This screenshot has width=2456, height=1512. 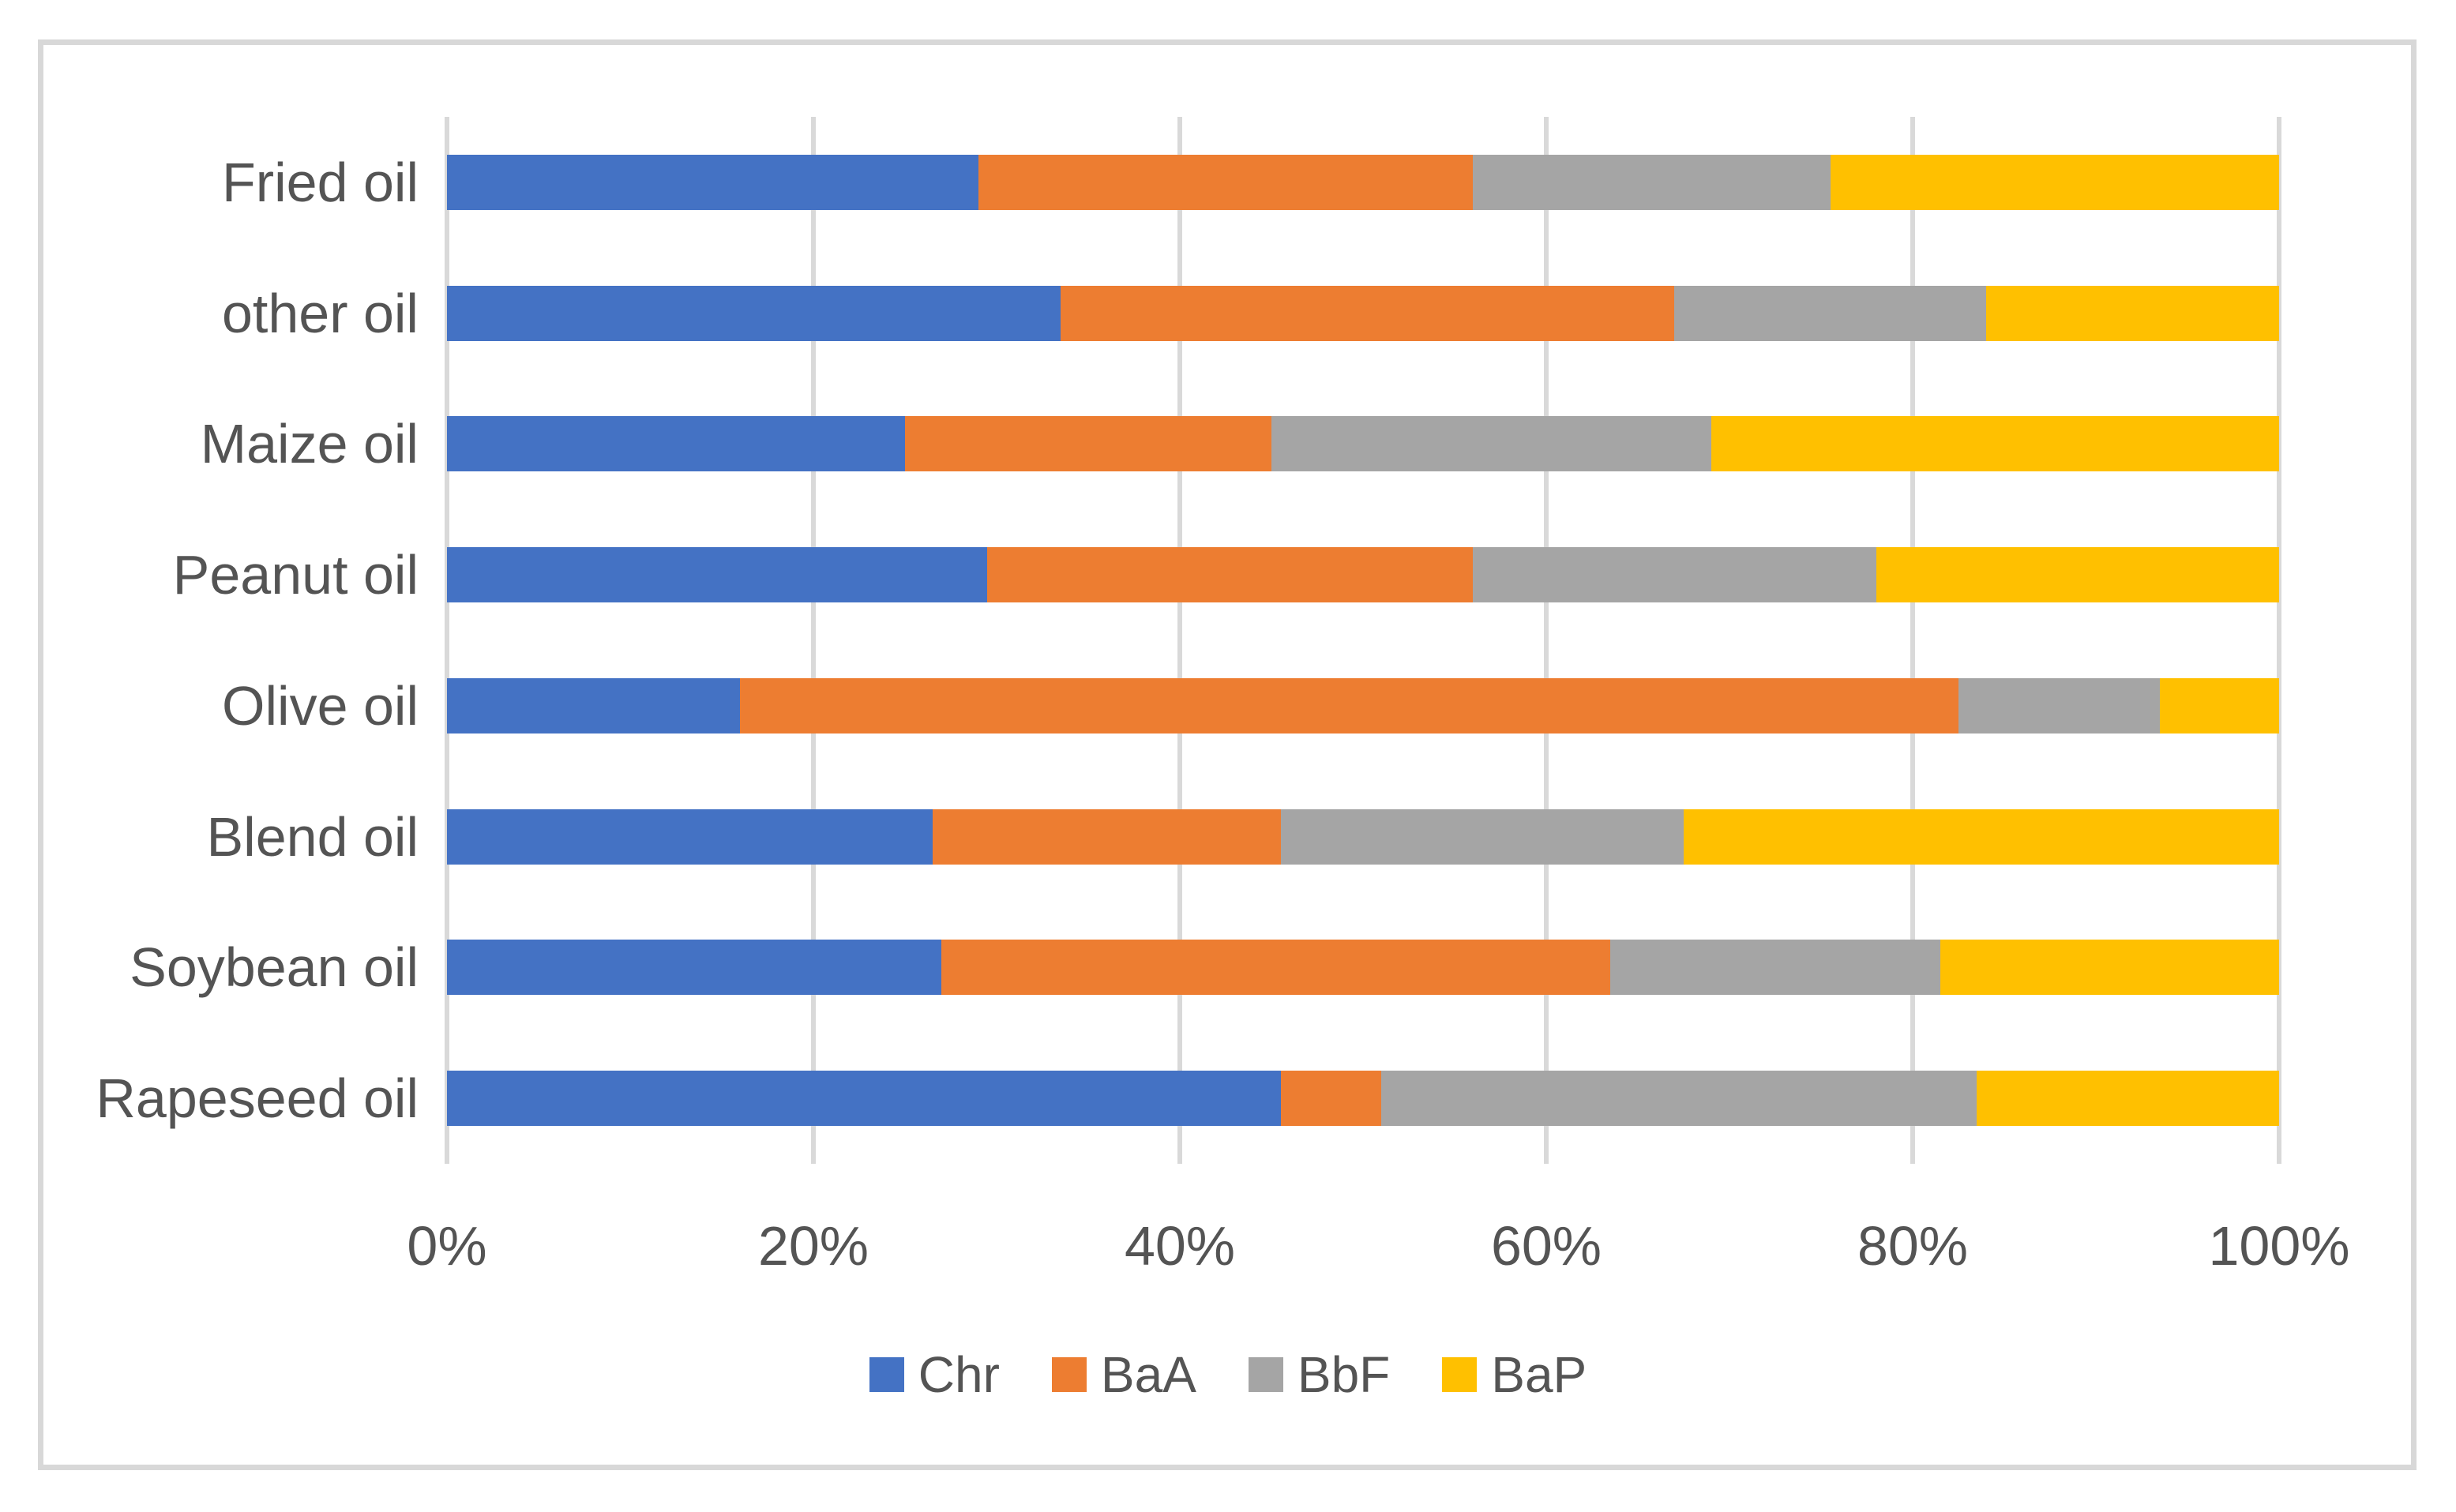 What do you see at coordinates (2279, 1246) in the screenshot?
I see `x-tick-label: 100%` at bounding box center [2279, 1246].